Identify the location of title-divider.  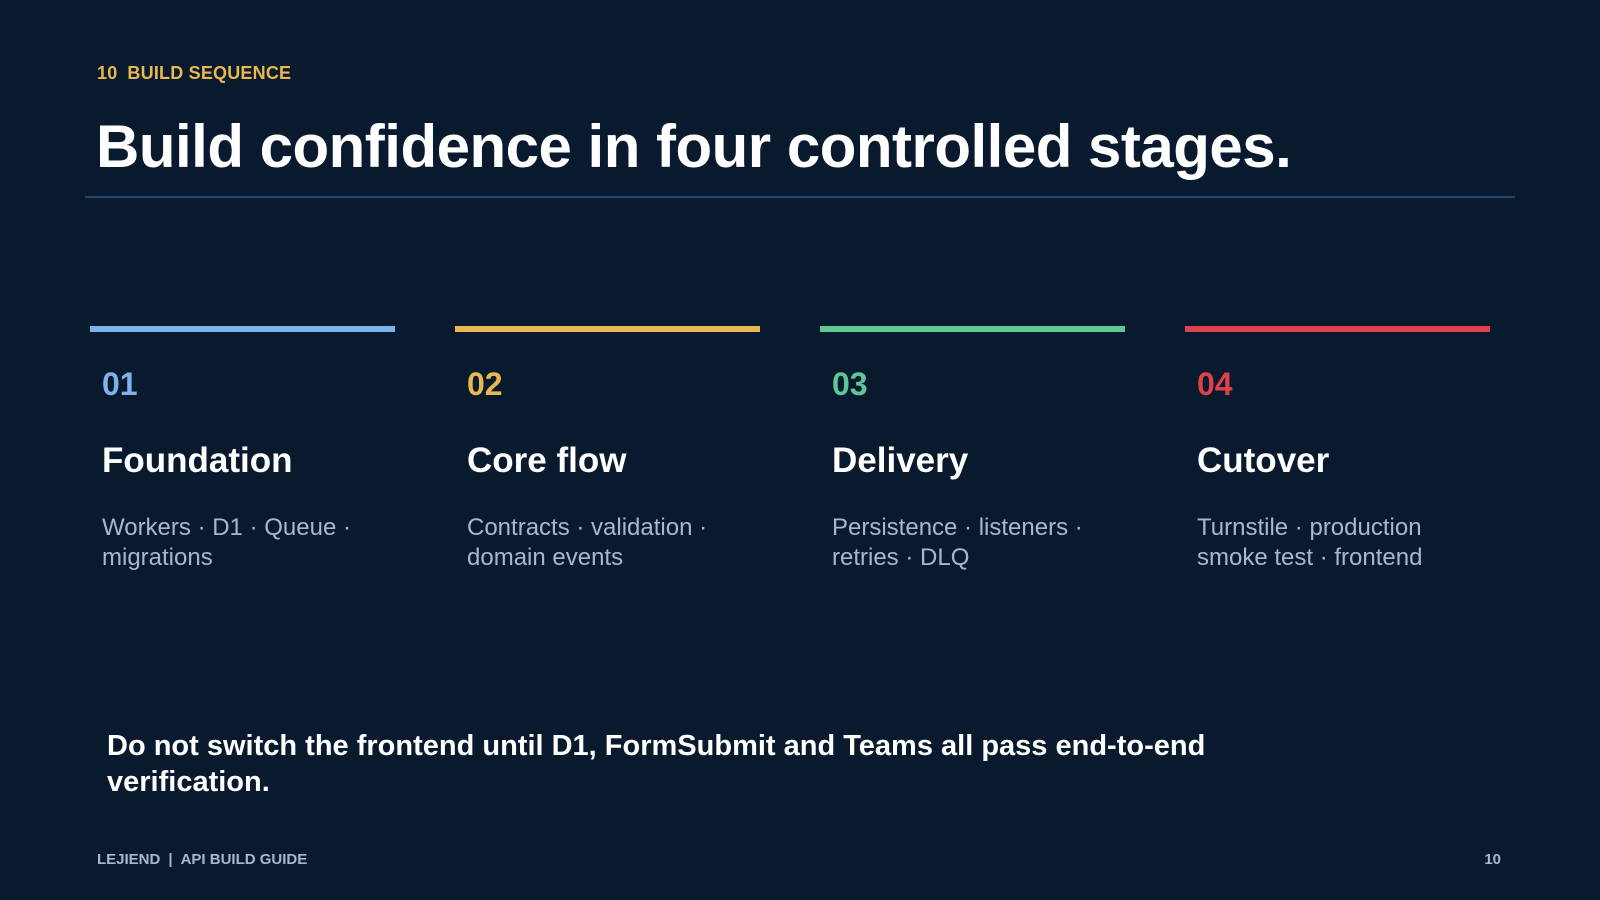
(800, 197).